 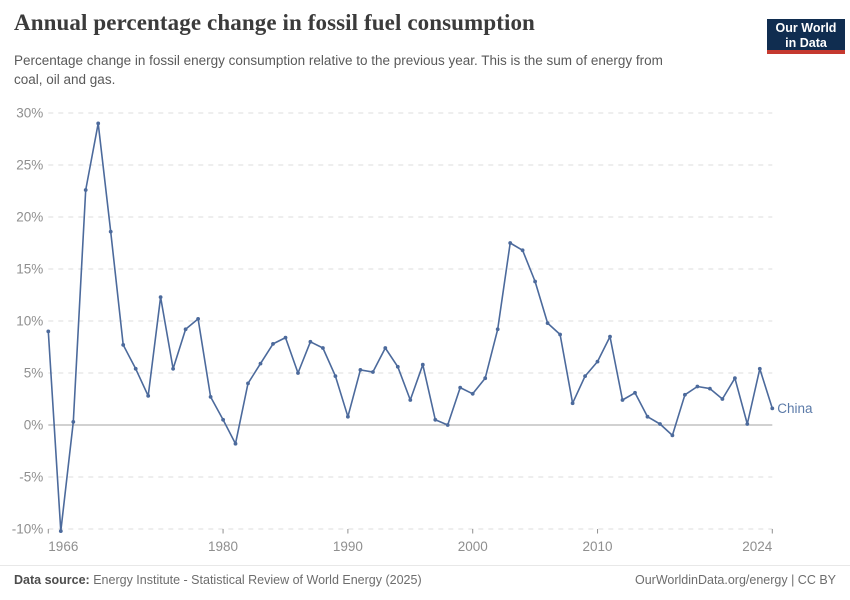 I want to click on y-axis-tick-label: -10%, so click(x=28, y=529).